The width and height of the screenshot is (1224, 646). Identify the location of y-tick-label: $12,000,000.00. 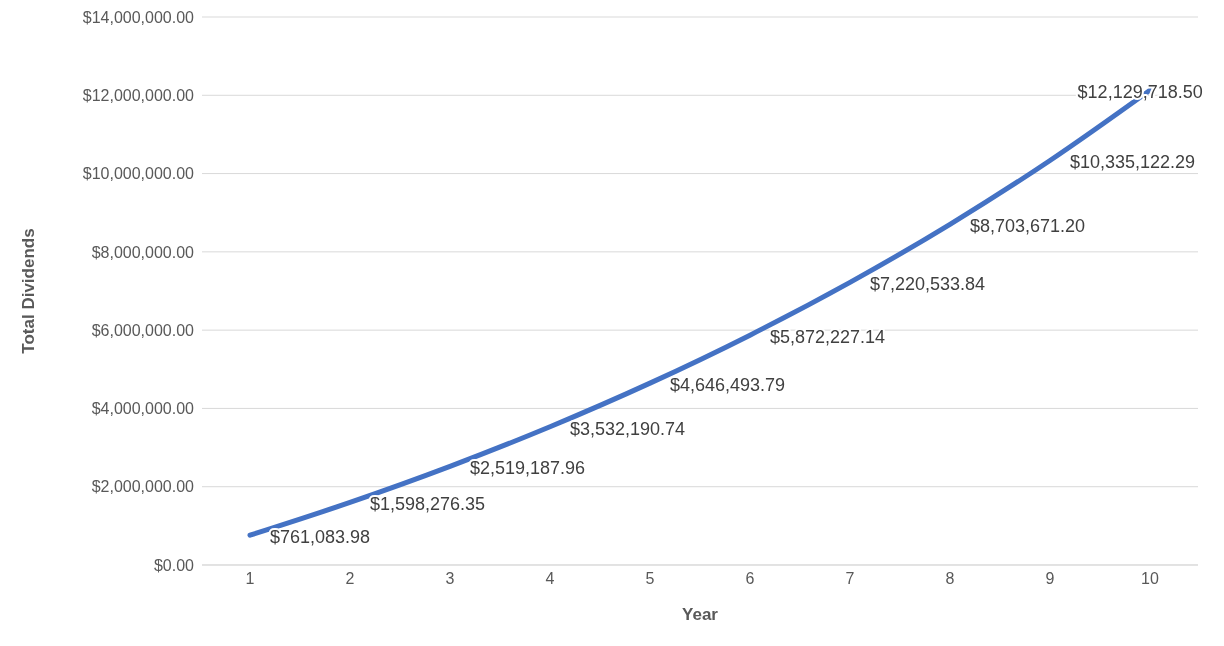
(138, 95).